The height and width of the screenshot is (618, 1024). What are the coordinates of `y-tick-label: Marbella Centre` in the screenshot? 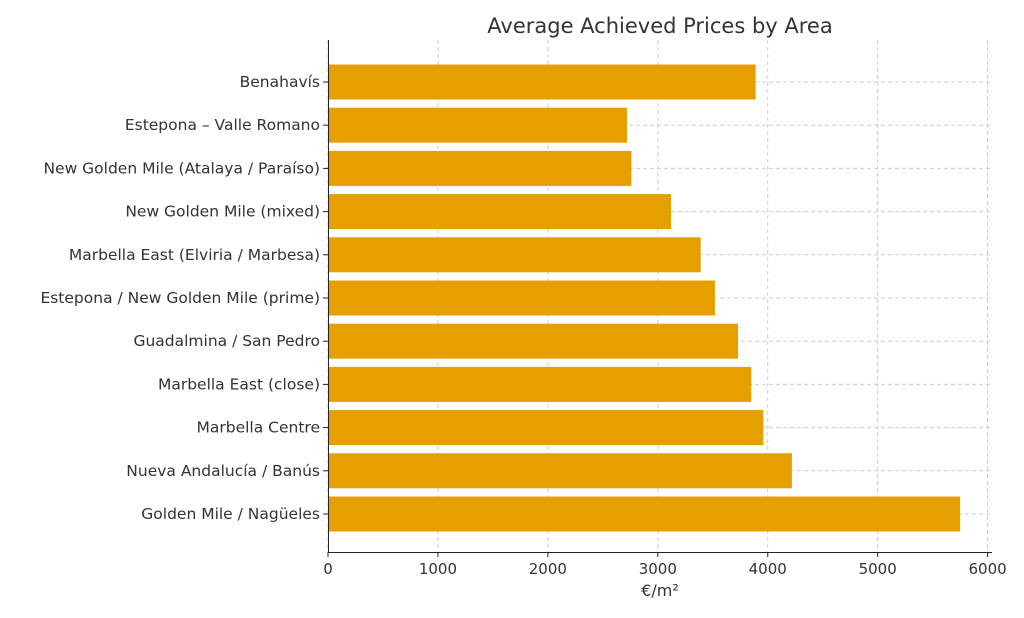 It's located at (259, 428).